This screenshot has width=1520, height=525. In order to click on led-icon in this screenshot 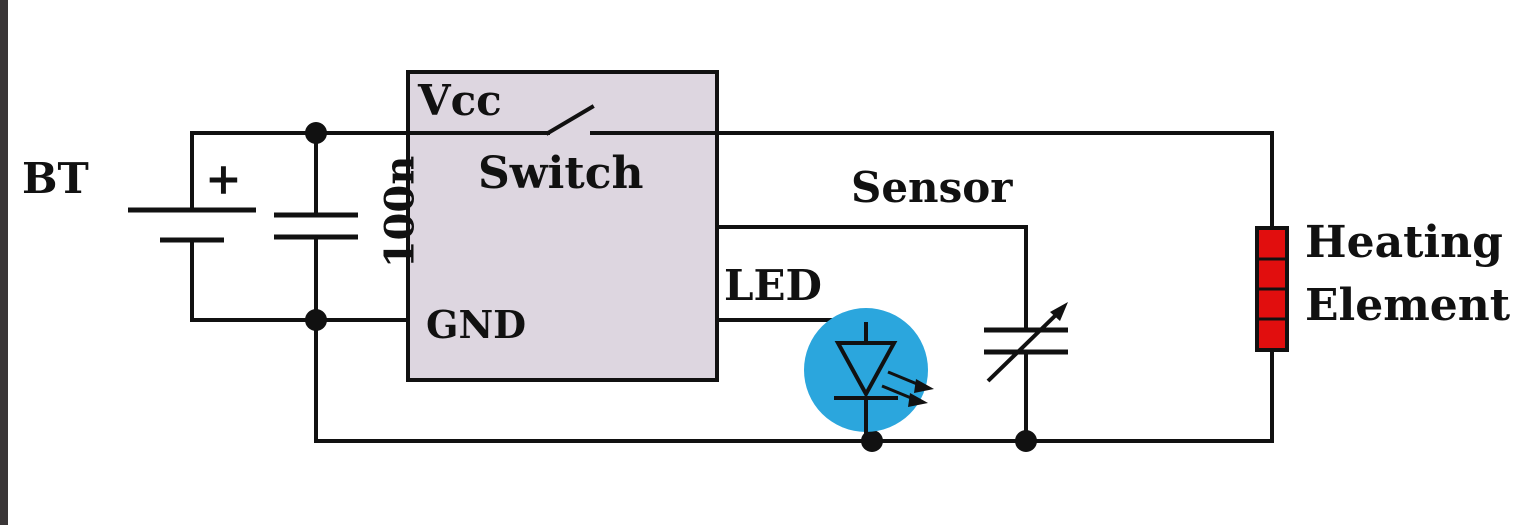, I will do `click(869, 374)`.